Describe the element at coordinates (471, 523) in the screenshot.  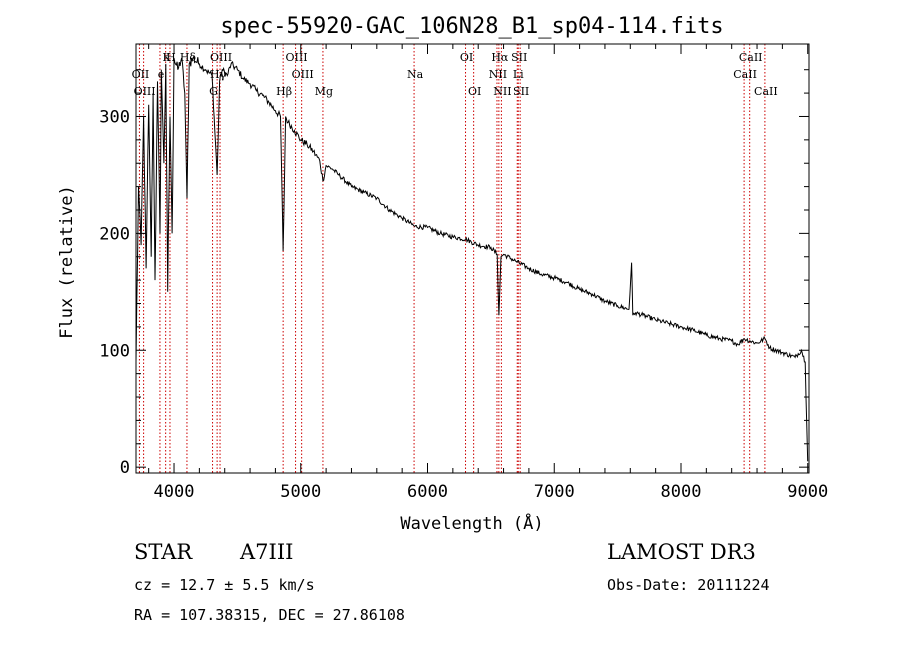
I see `x-axis-label: Wavelength (Å)` at that location.